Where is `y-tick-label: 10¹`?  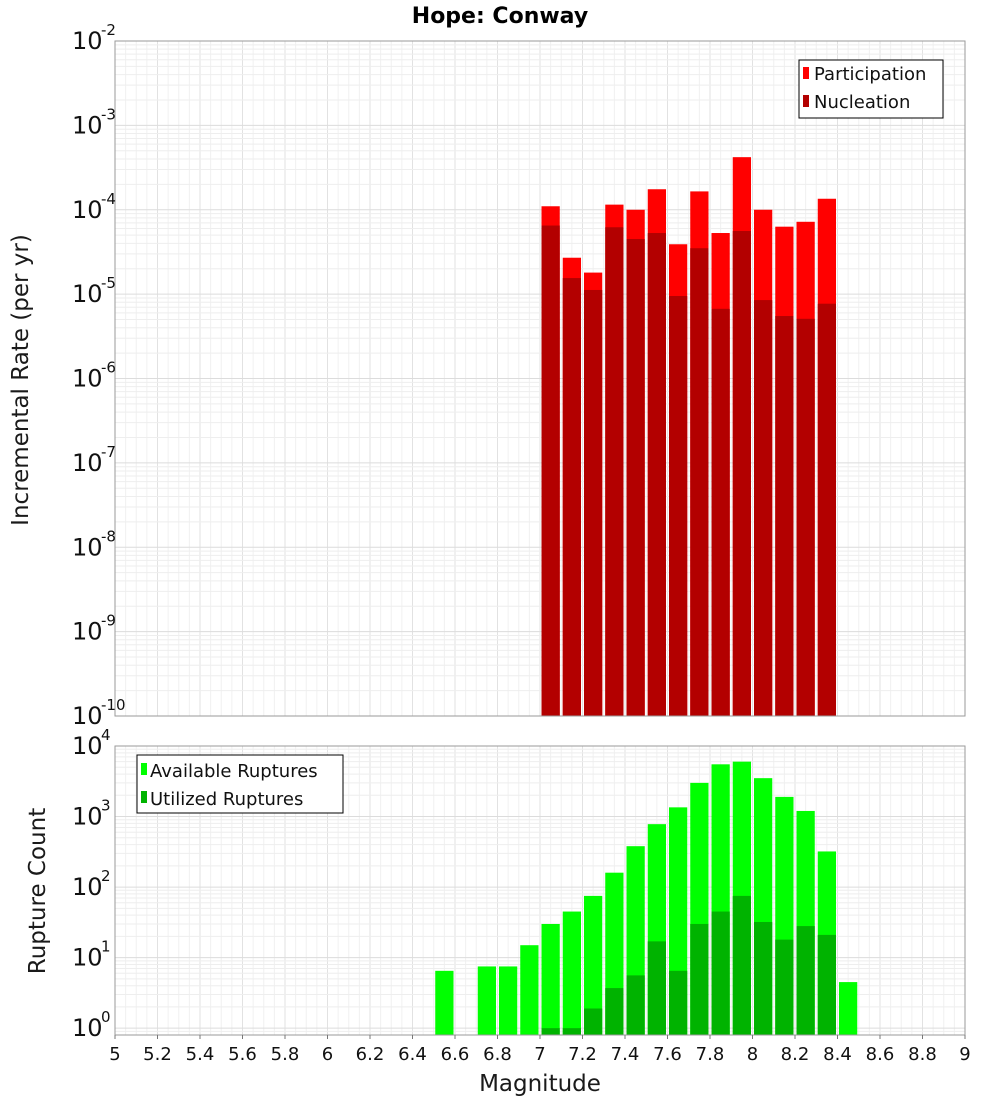 y-tick-label: 10¹ is located at coordinates (91, 955).